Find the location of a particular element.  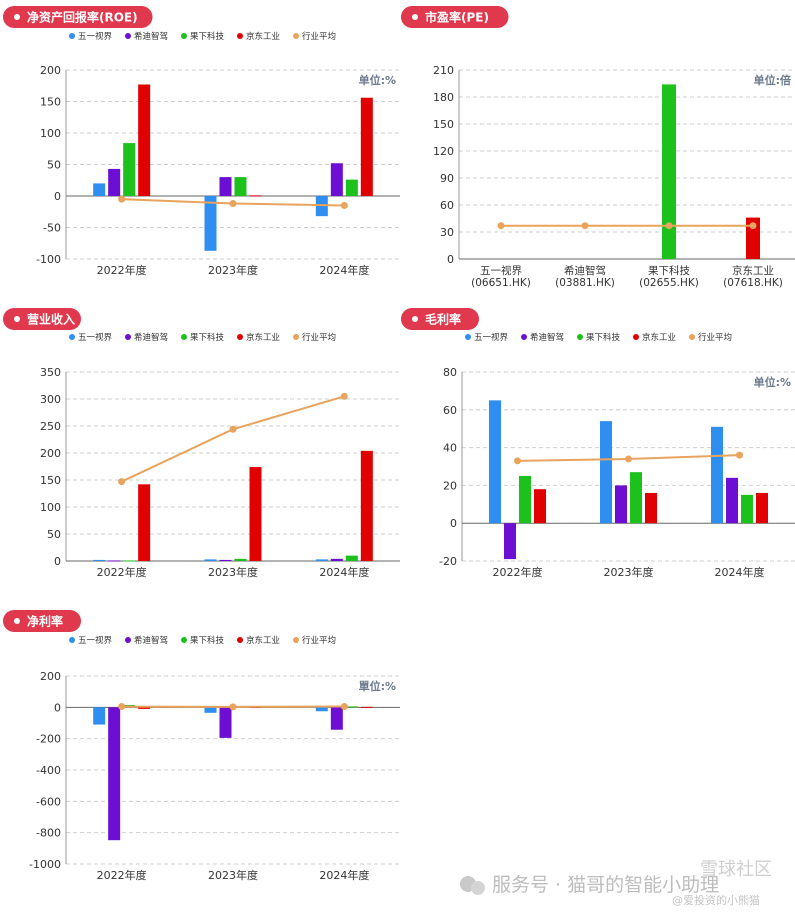

average-line is located at coordinates (233, 439).